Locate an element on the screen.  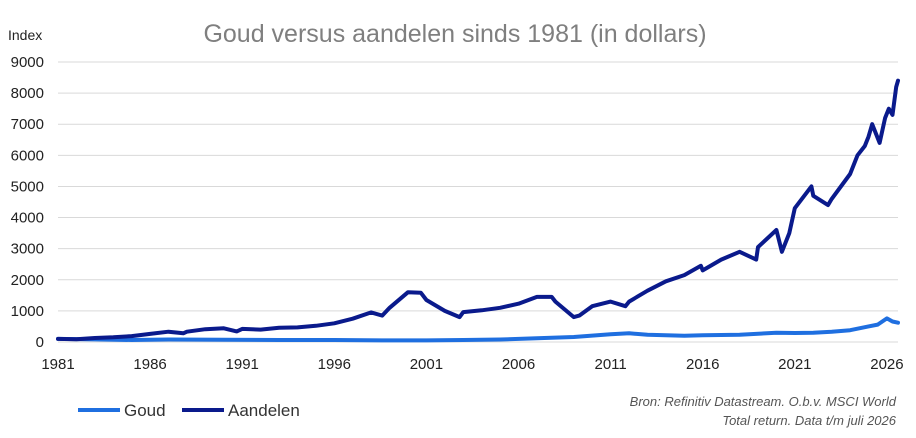
x-axis-ticks: 1981 1986 1991 1996 2001 2006 2011 2016 2021 2026 is located at coordinates (472, 364).